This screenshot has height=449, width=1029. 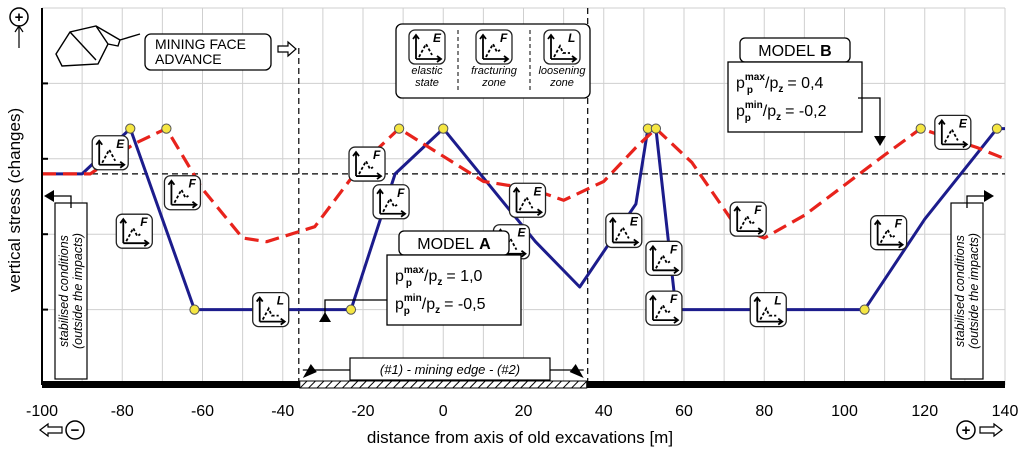 I want to click on x-tick-label: 60, so click(x=684, y=411).